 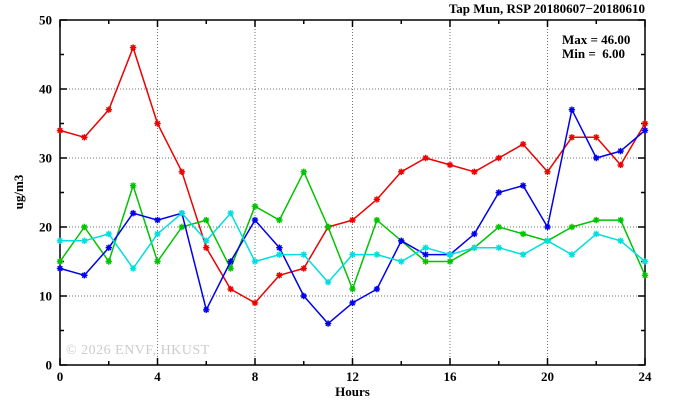 What do you see at coordinates (45, 89) in the screenshot?
I see `y-tick-label: 40` at bounding box center [45, 89].